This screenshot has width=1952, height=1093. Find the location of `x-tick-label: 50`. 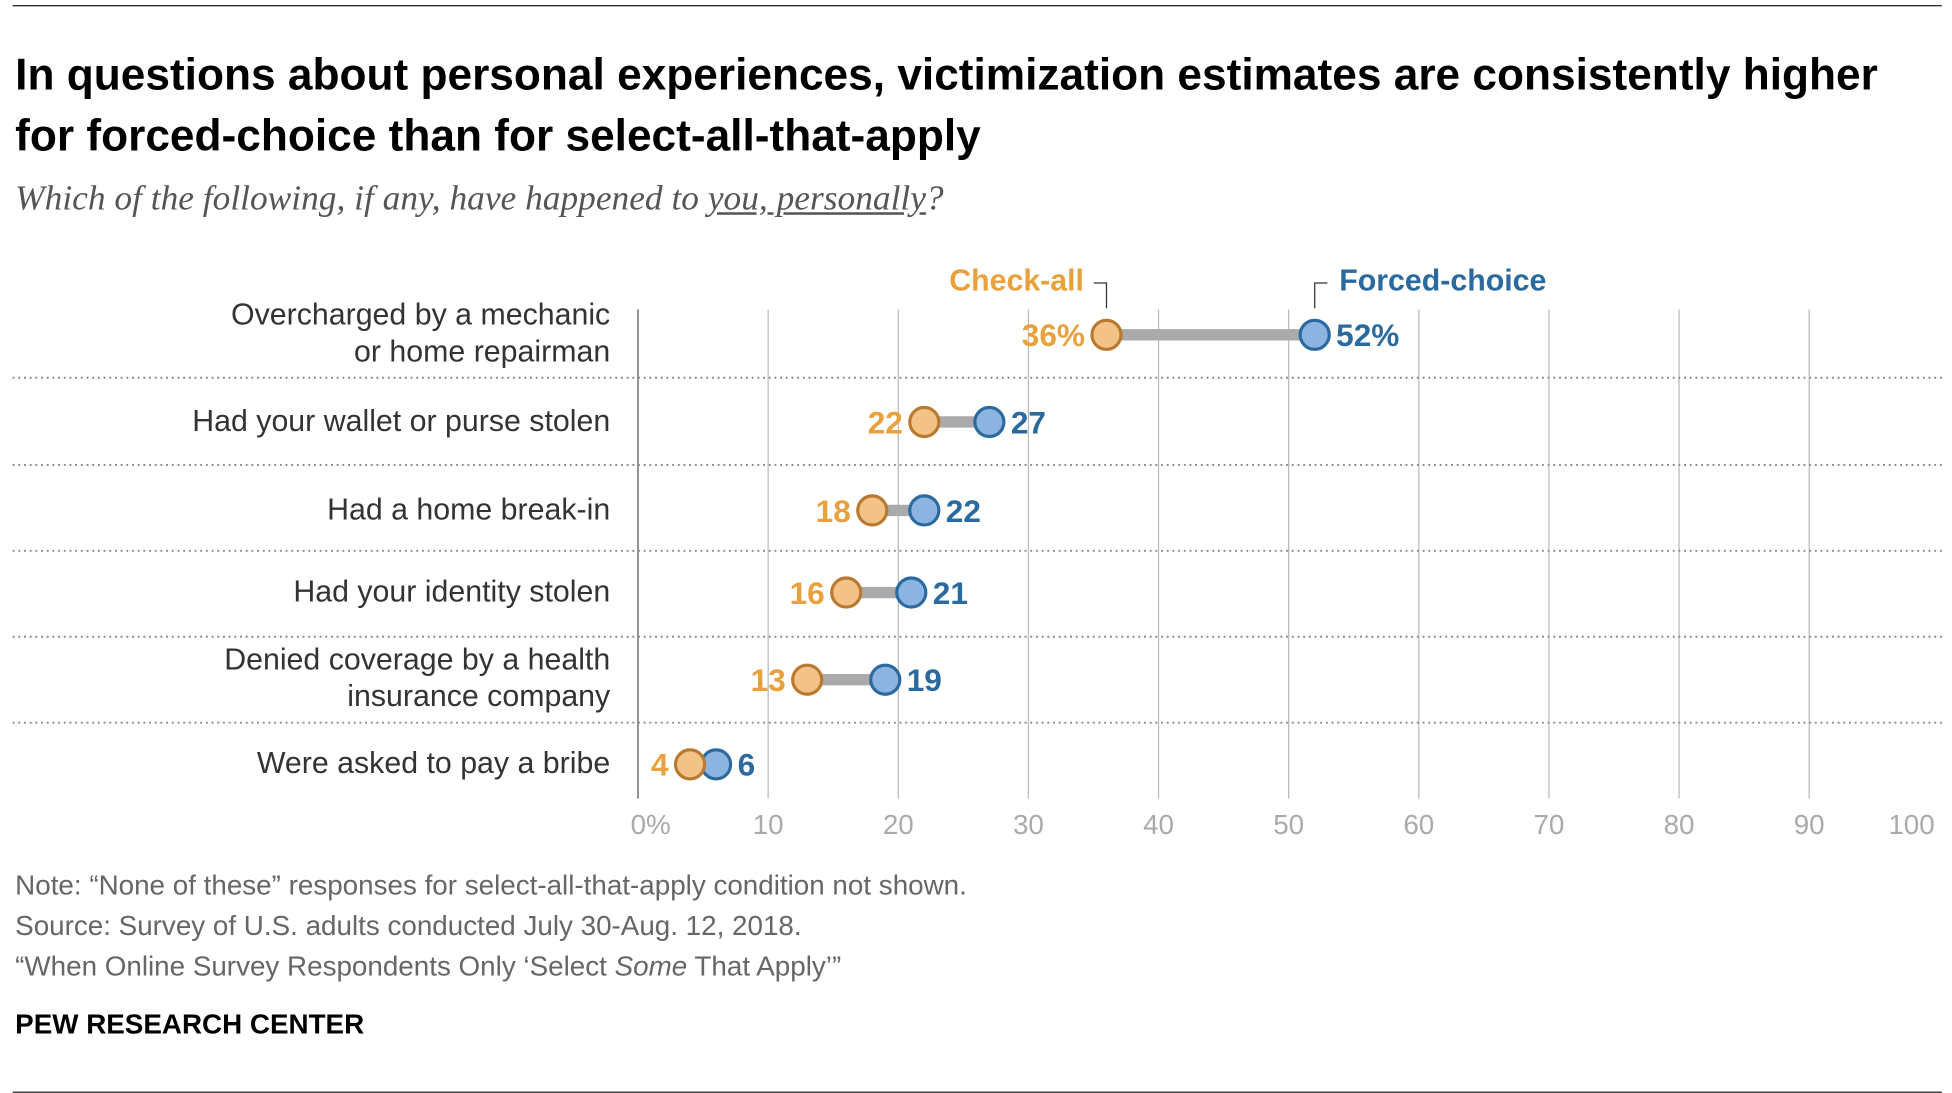

x-tick-label: 50 is located at coordinates (1288, 824).